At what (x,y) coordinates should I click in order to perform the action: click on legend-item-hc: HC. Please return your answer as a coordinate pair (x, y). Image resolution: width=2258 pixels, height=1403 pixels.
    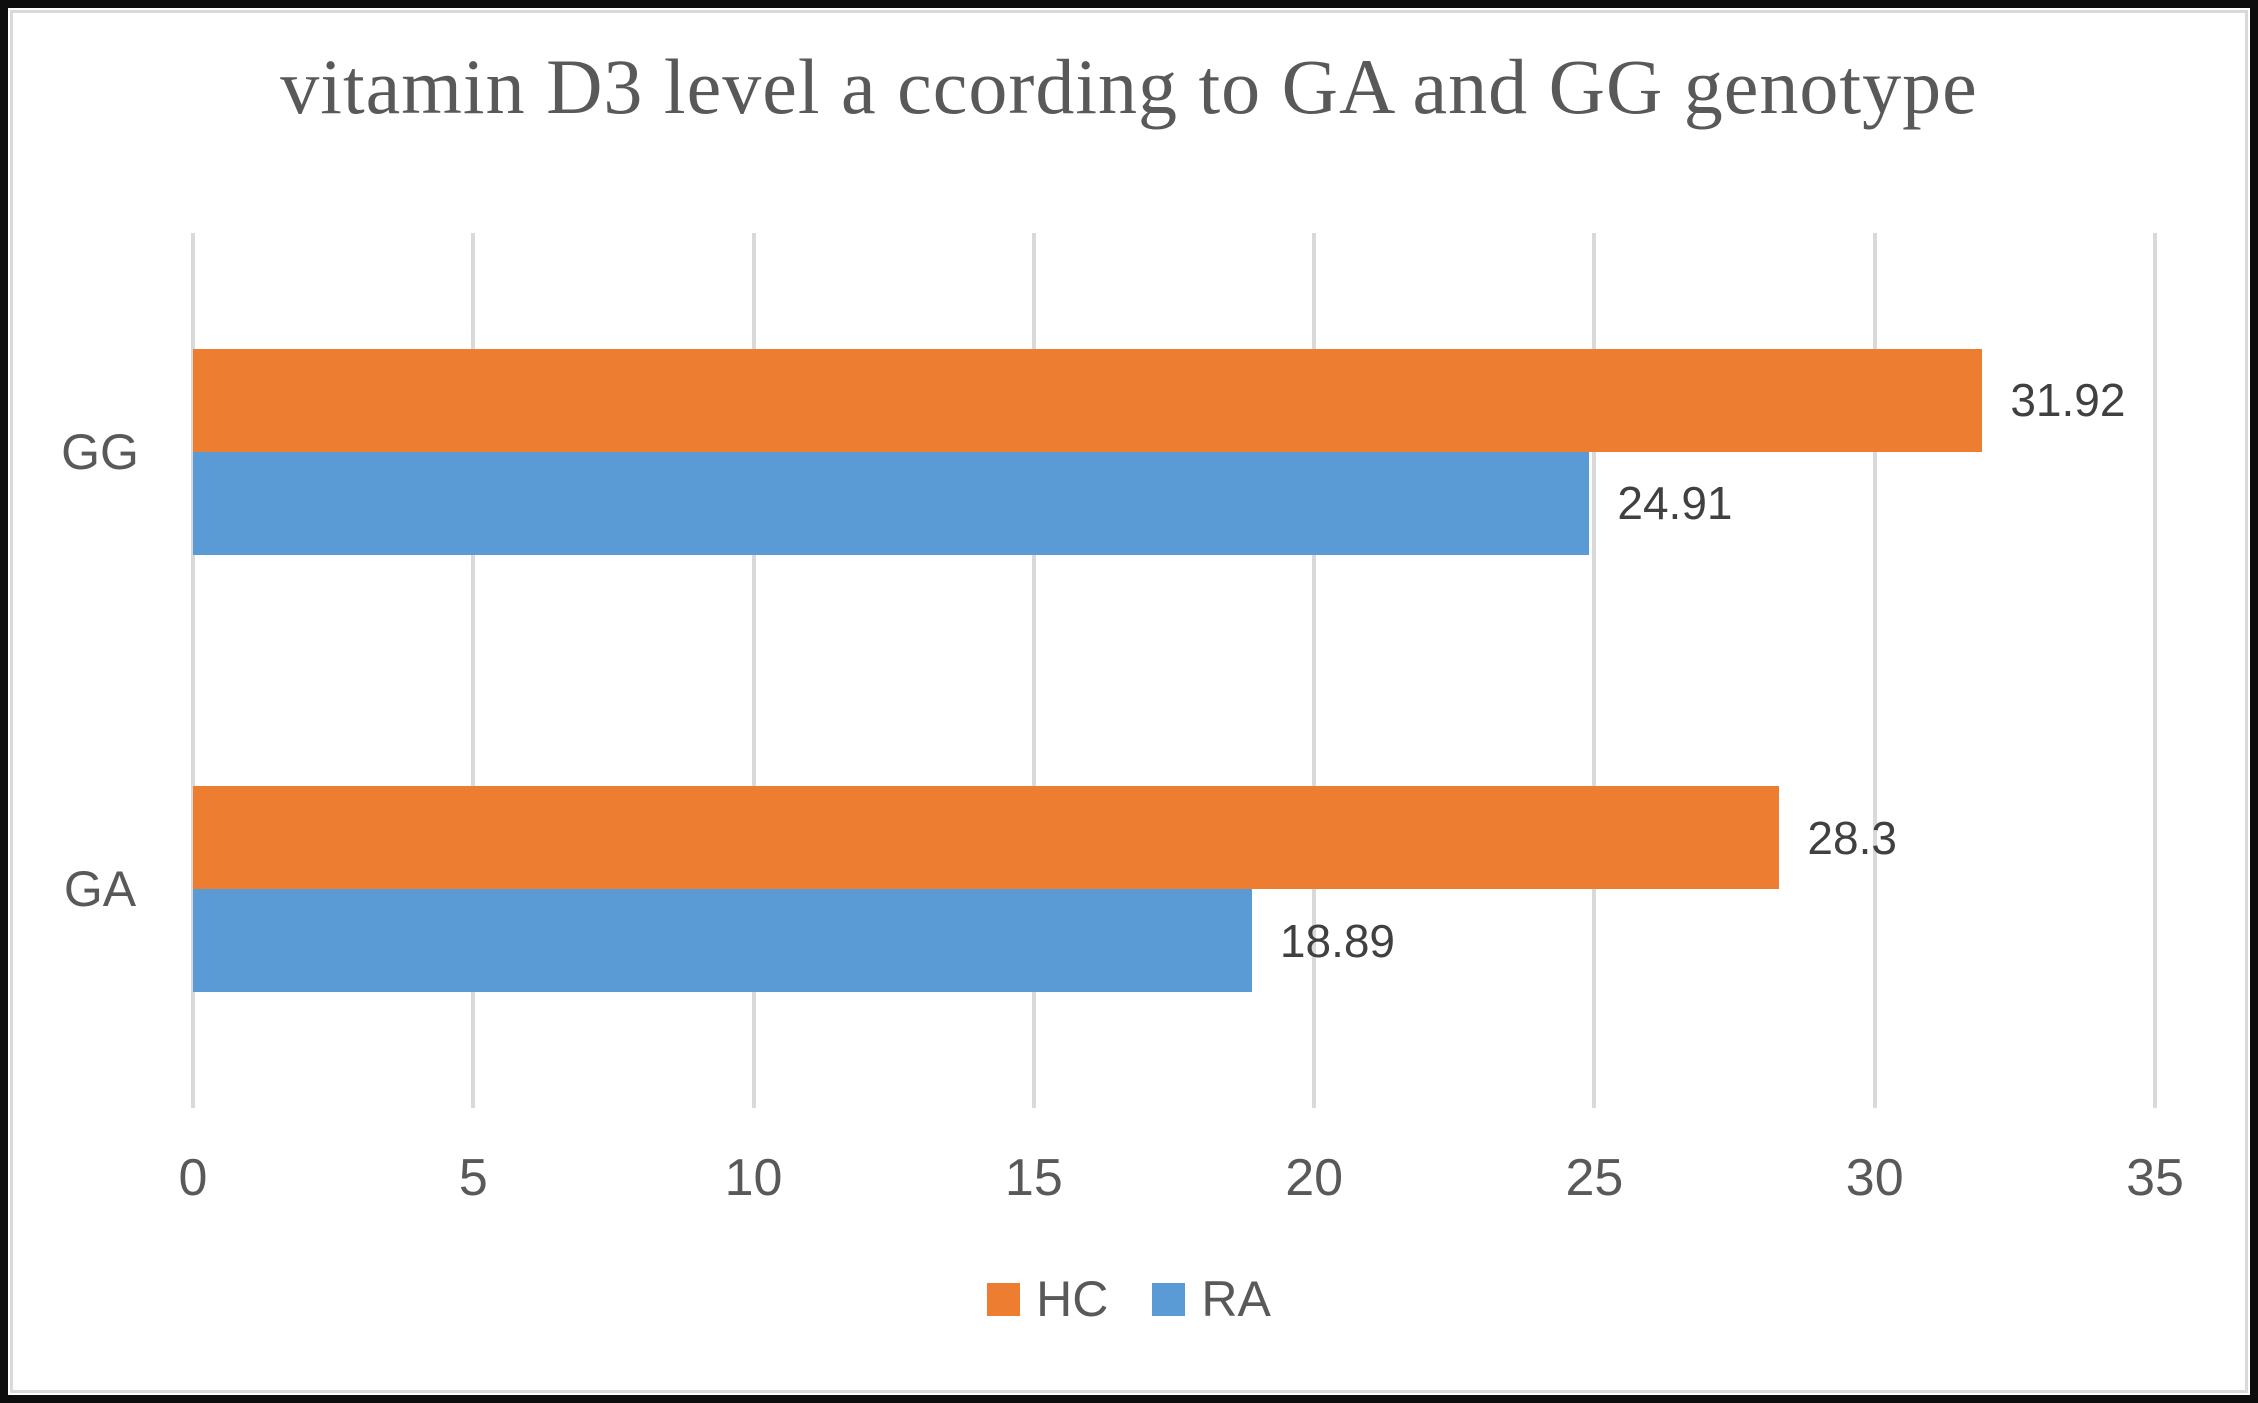
    Looking at the image, I should click on (1047, 1299).